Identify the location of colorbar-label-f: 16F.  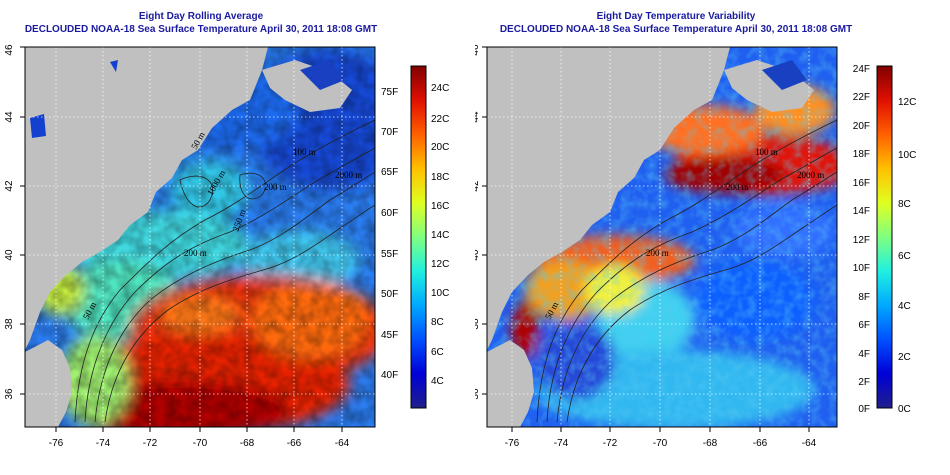
(861, 183).